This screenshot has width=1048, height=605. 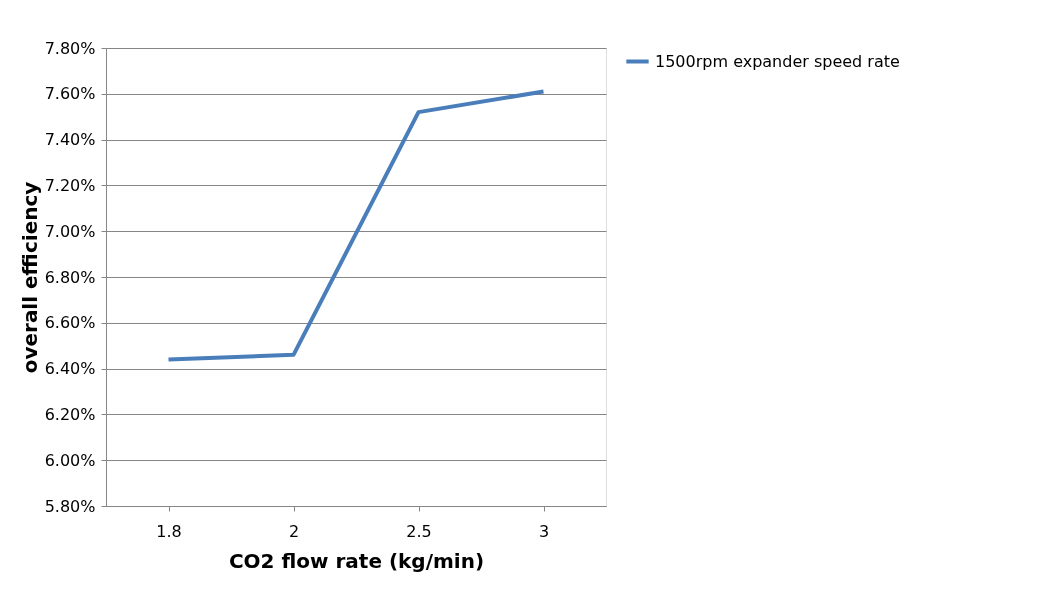 What do you see at coordinates (70, 48) in the screenshot?
I see `y-tick-label: 7.80%` at bounding box center [70, 48].